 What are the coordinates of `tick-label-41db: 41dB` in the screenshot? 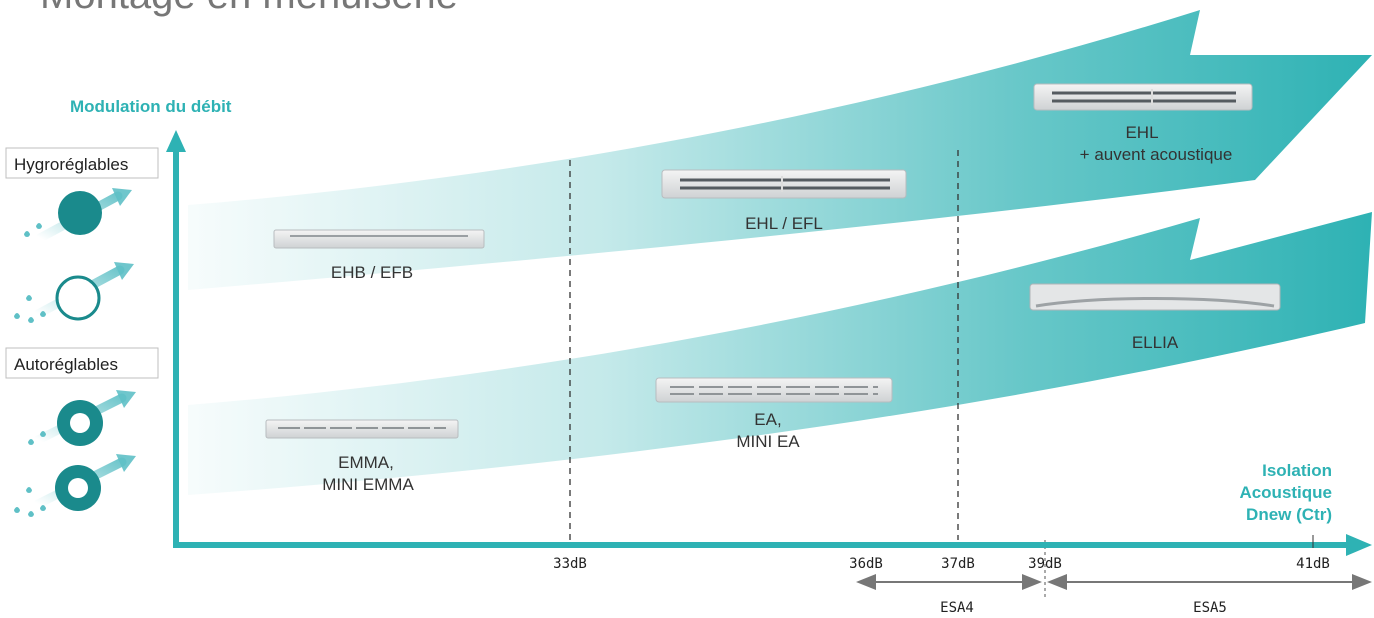 It's located at (1313, 564).